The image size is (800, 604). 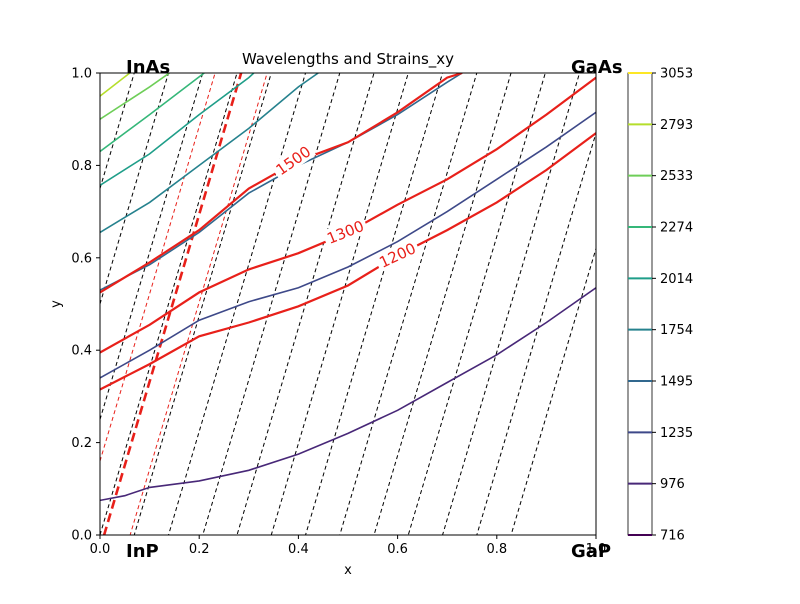 What do you see at coordinates (142, 551) in the screenshot?
I see `corner-label-inp: InP` at bounding box center [142, 551].